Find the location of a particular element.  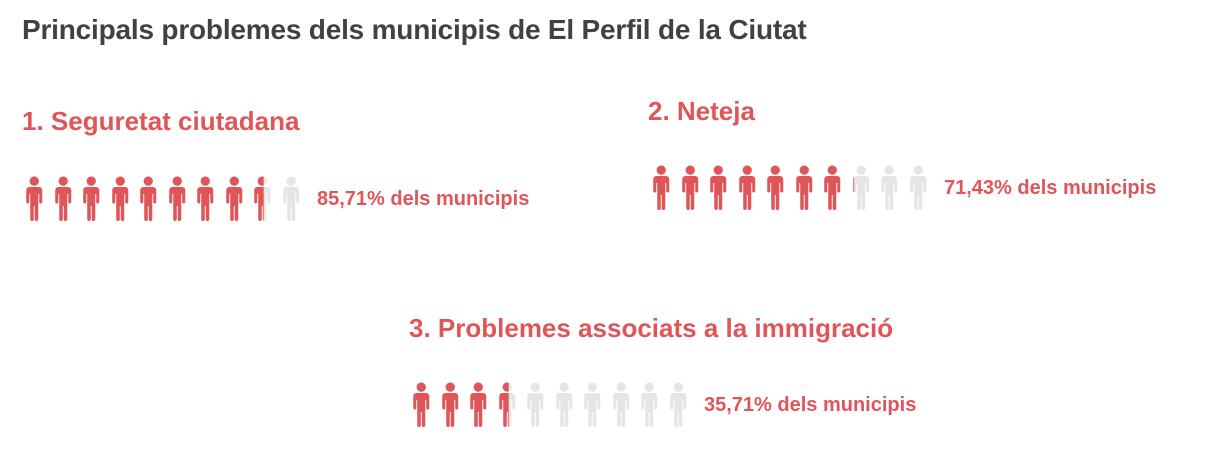

item-1-row: 85,71% dels municipis is located at coordinates (274, 199).